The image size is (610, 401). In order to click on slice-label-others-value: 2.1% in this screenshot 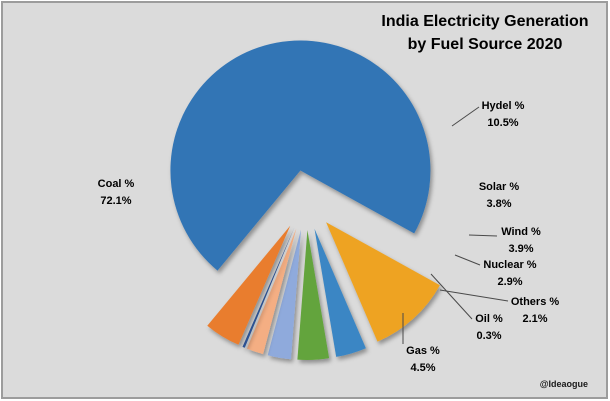, I will do `click(535, 319)`.